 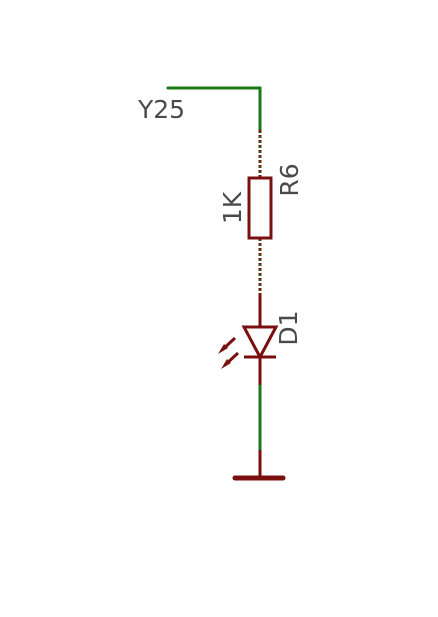 What do you see at coordinates (288, 327) in the screenshot?
I see `led-designator-label: D1` at bounding box center [288, 327].